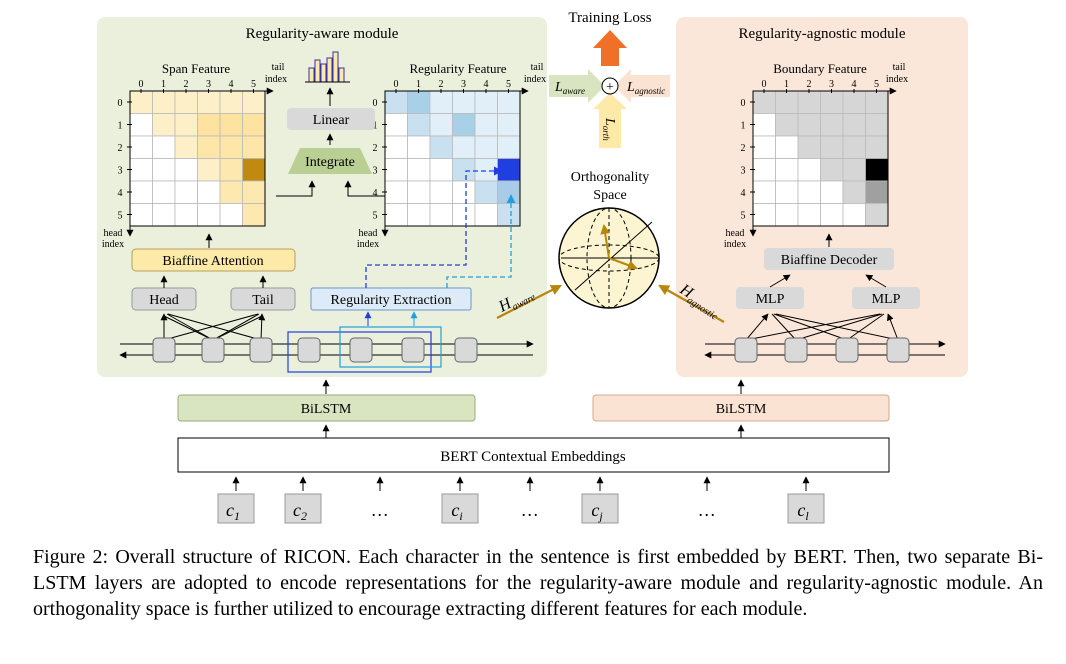 The height and width of the screenshot is (664, 1066). I want to click on training-loss-arrow, so click(610, 48).